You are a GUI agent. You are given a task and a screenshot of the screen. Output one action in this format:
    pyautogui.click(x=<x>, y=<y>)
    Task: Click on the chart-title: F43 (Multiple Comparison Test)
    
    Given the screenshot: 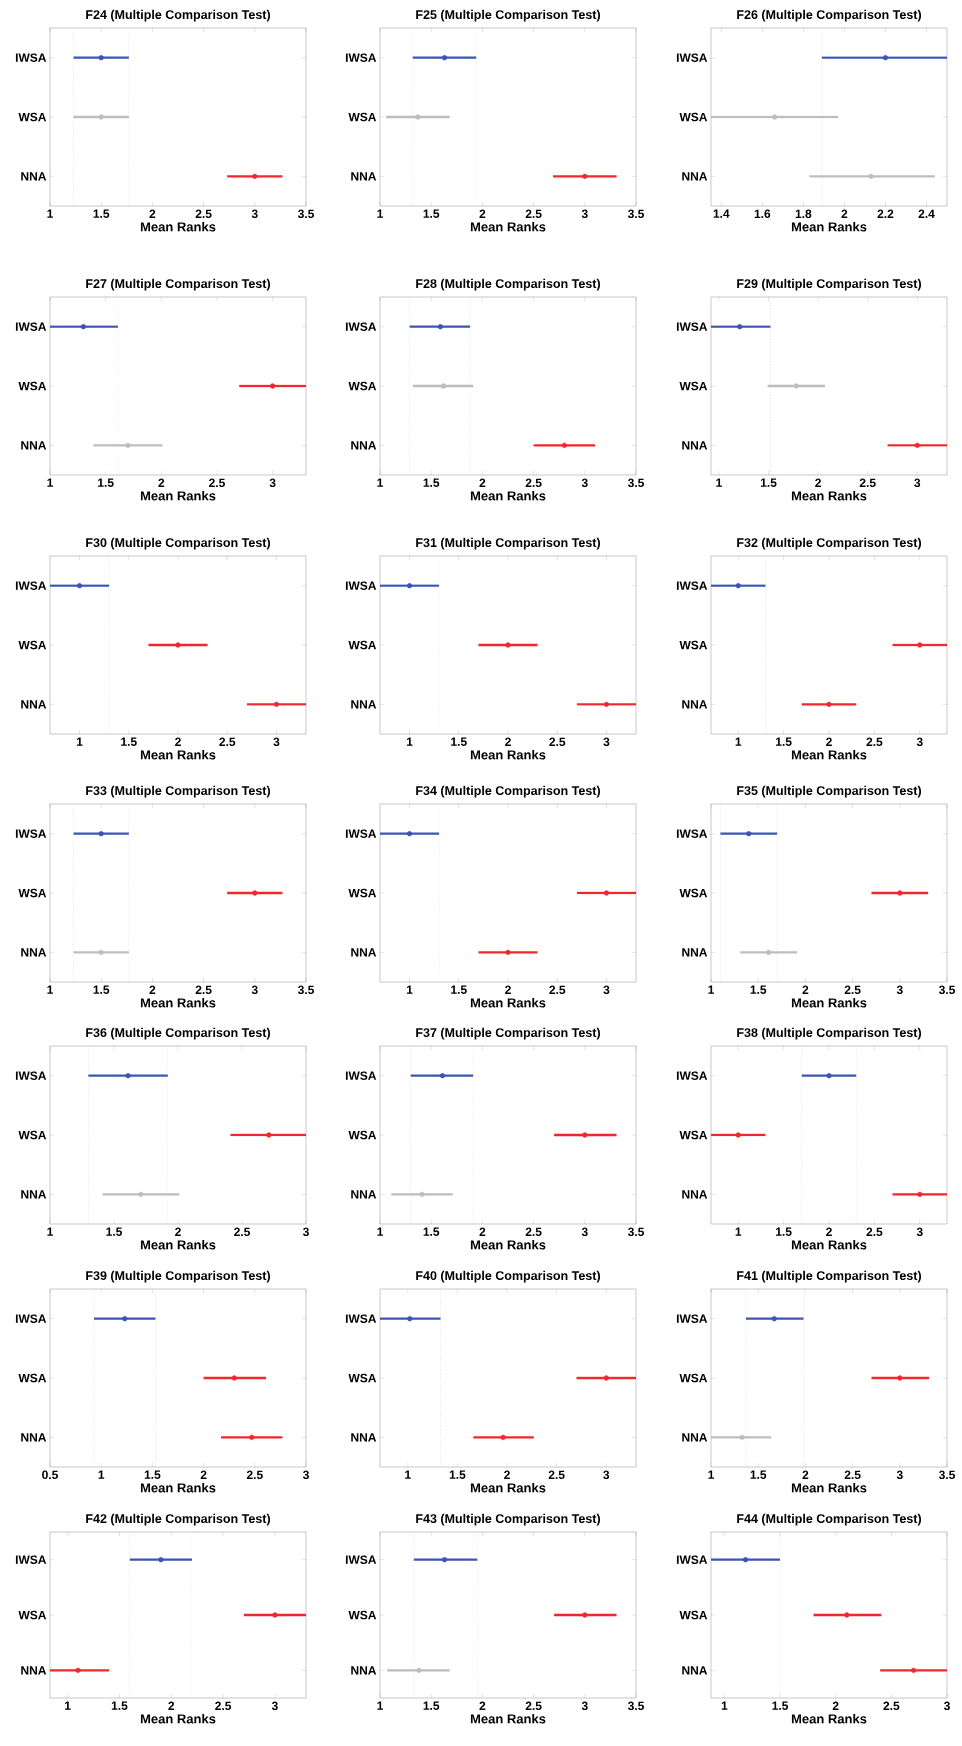 What is the action you would take?
    pyautogui.click(x=508, y=1519)
    